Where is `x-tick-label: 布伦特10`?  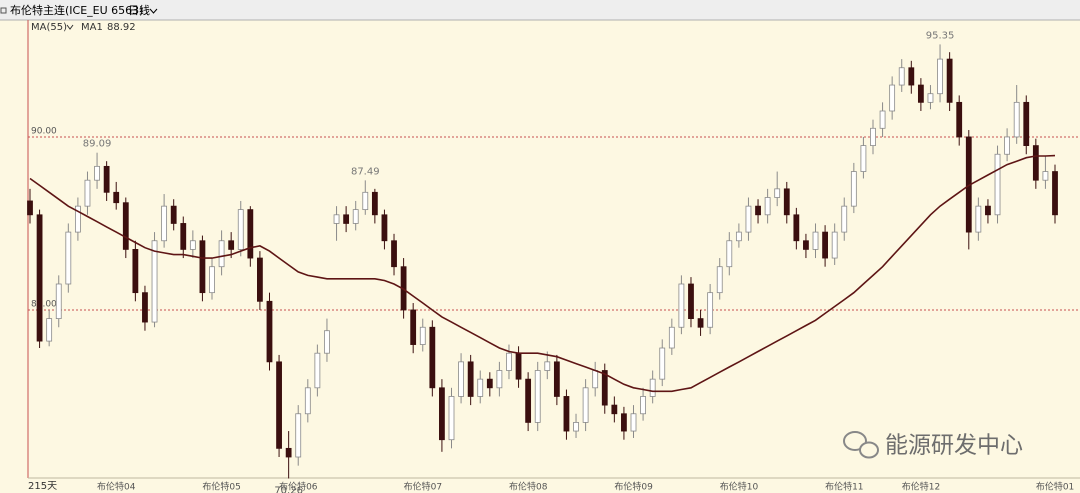 x-tick-label: 布伦特10 is located at coordinates (739, 487).